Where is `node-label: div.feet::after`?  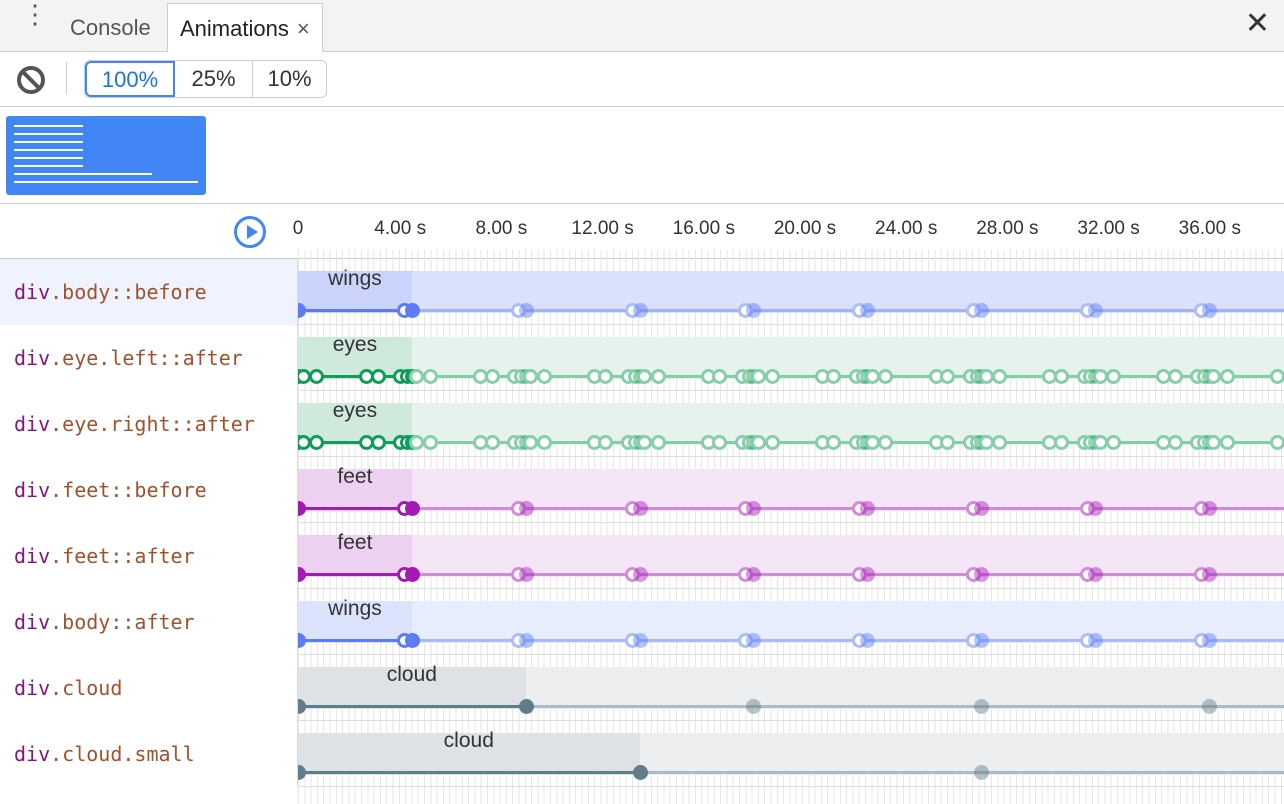 node-label: div.feet::after is located at coordinates (149, 556).